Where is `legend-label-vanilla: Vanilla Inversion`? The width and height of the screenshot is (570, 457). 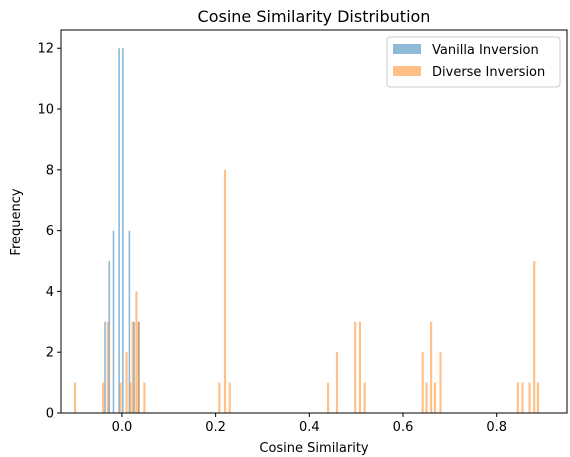 legend-label-vanilla: Vanilla Inversion is located at coordinates (485, 50).